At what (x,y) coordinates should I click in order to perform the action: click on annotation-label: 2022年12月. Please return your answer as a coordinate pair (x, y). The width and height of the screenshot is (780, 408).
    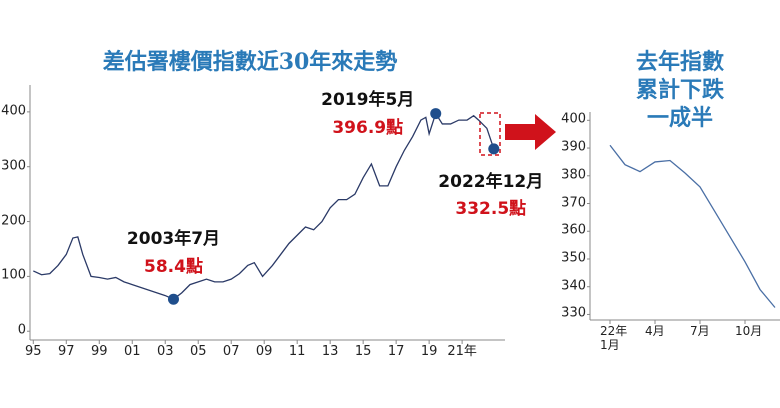
    Looking at the image, I should click on (491, 182).